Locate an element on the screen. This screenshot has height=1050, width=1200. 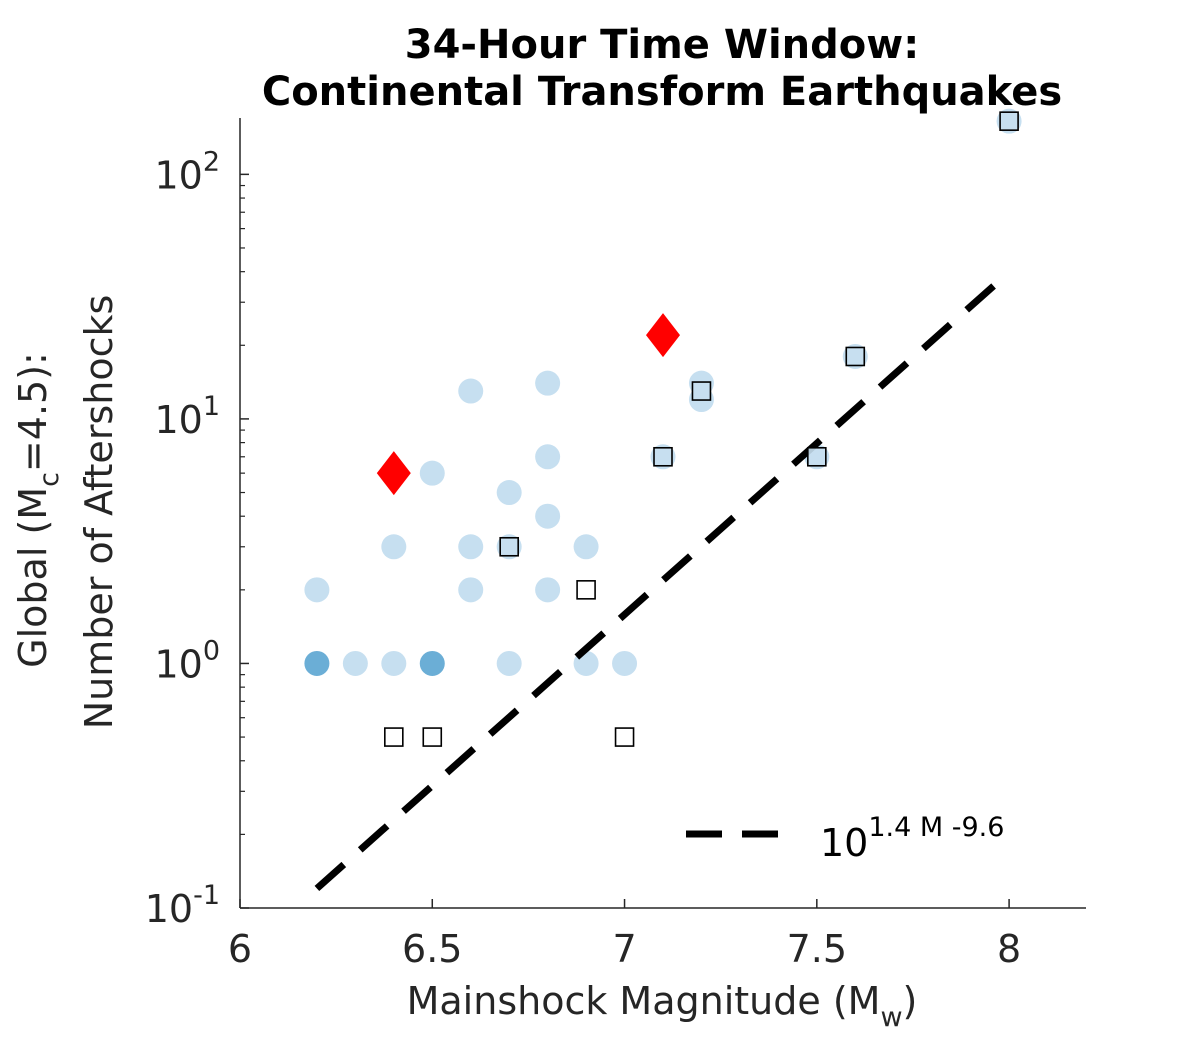
y-tick-label: 10¹ is located at coordinates (187, 416).